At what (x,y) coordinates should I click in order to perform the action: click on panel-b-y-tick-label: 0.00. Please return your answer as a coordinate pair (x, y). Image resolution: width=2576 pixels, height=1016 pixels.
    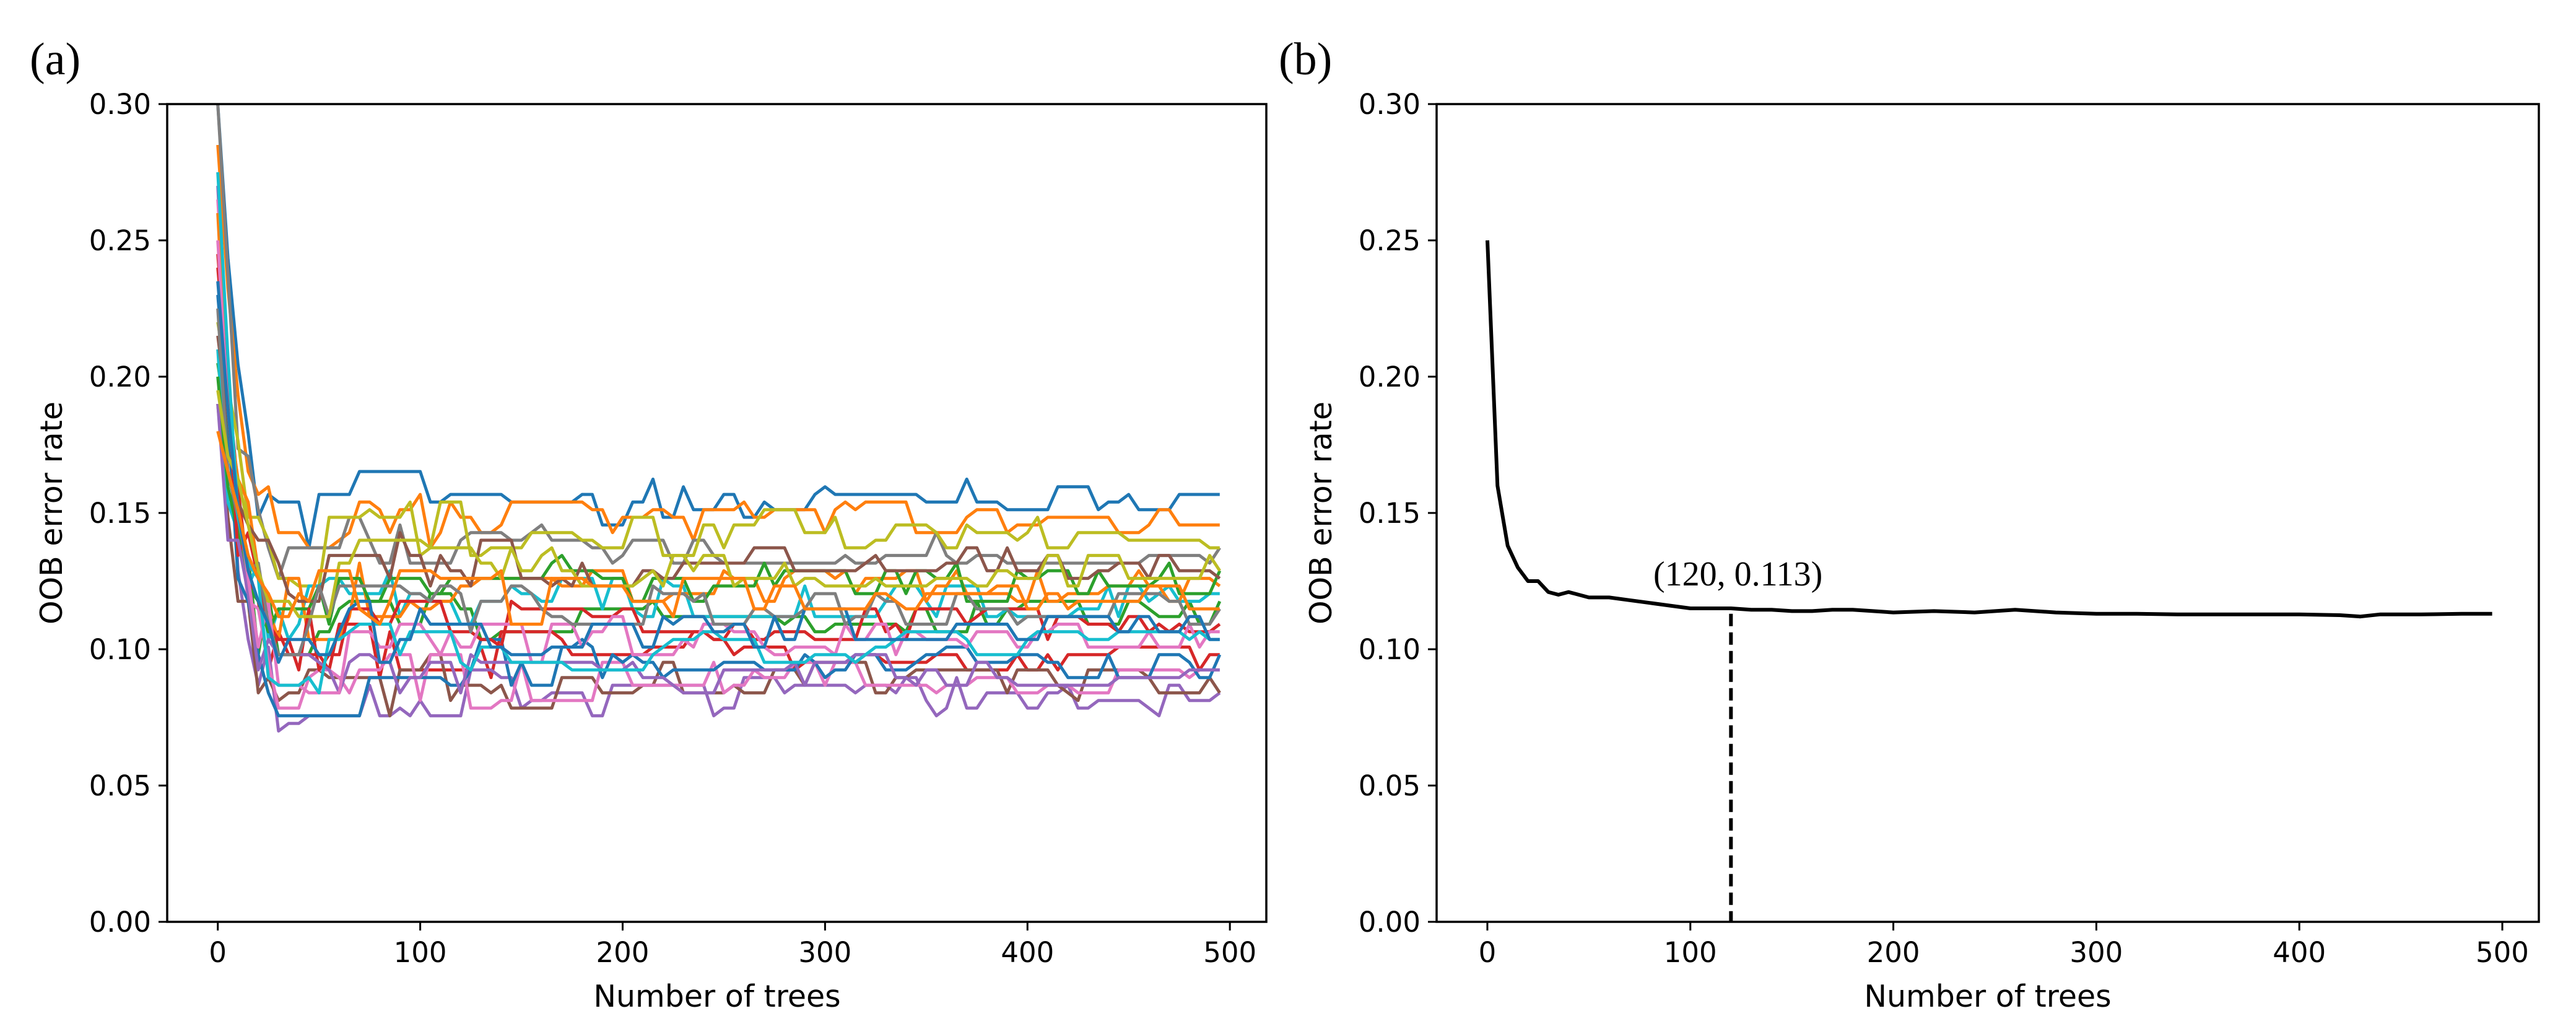
    Looking at the image, I should click on (1390, 922).